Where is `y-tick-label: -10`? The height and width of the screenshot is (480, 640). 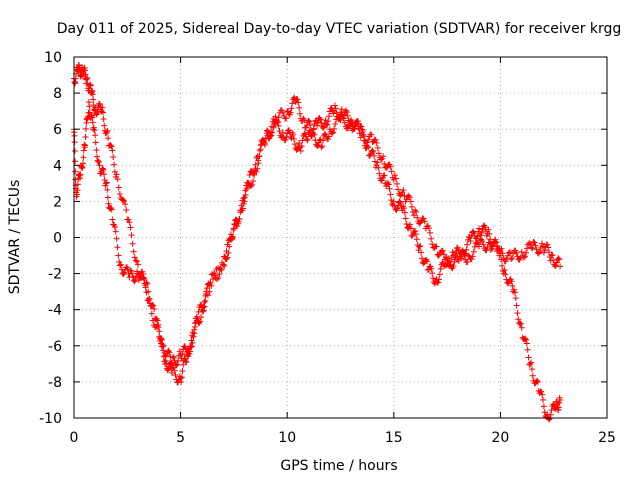 y-tick-label: -10 is located at coordinates (50, 419).